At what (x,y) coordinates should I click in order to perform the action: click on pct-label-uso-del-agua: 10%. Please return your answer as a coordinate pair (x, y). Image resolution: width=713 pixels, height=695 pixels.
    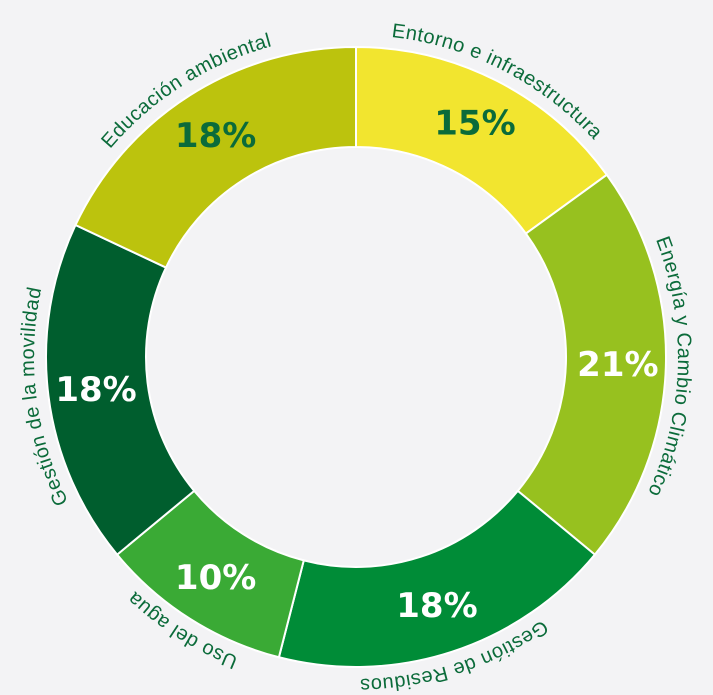
    Looking at the image, I should click on (215, 578).